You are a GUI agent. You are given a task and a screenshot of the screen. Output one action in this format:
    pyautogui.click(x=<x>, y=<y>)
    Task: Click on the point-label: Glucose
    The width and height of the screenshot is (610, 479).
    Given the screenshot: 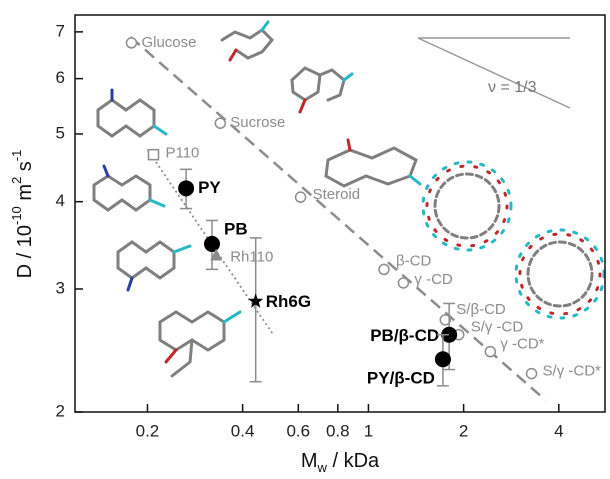 What is the action you would take?
    pyautogui.click(x=168, y=42)
    